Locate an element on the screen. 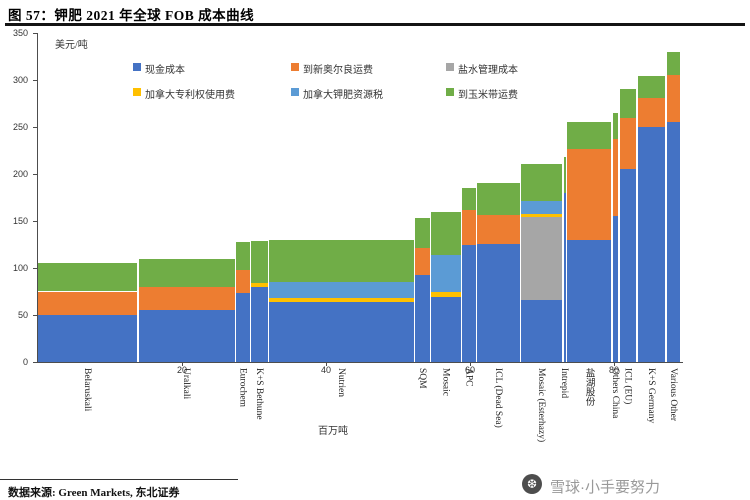 The width and height of the screenshot is (750, 500). y-tick-label: 300 is located at coordinates (20, 80).